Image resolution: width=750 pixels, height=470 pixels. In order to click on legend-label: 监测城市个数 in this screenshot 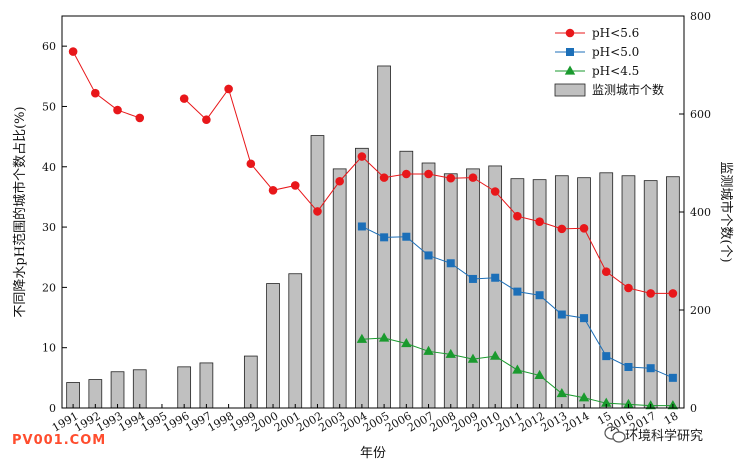, I will do `click(628, 89)`.